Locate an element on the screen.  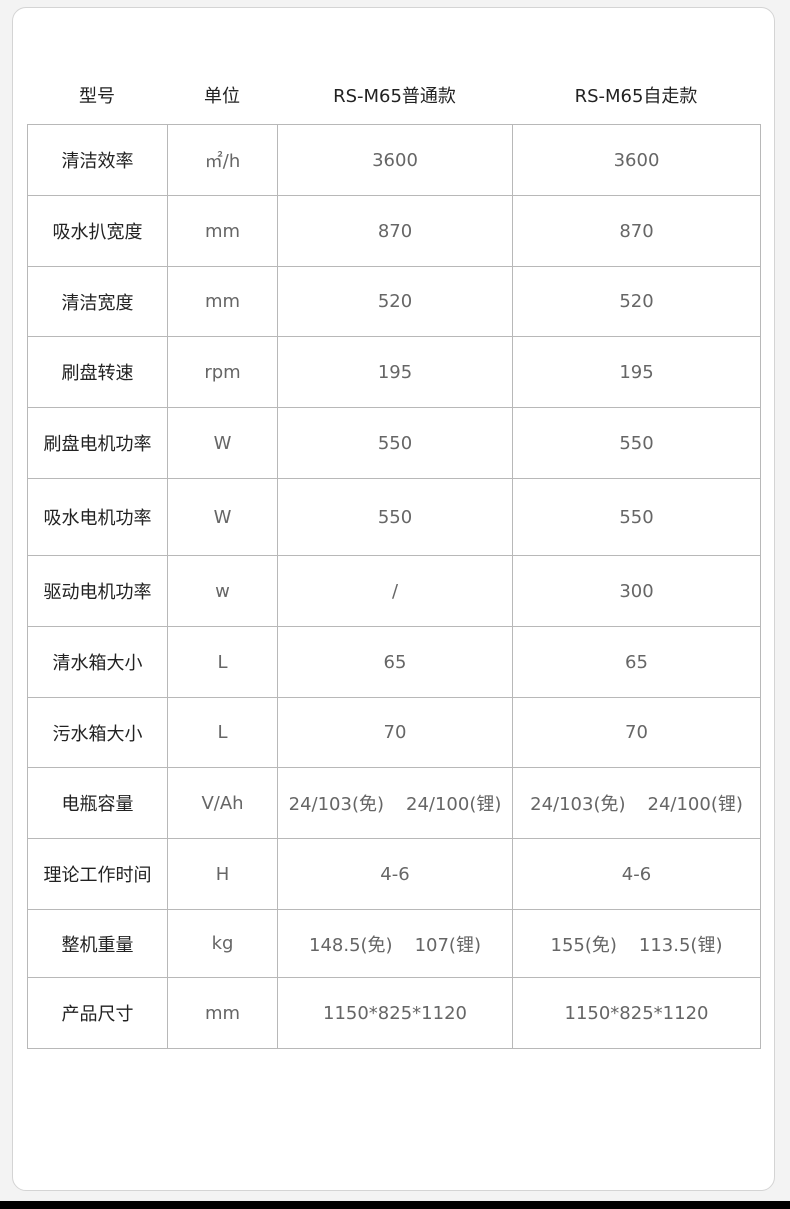
spec-label: 清水箱大小 is located at coordinates (97, 662).